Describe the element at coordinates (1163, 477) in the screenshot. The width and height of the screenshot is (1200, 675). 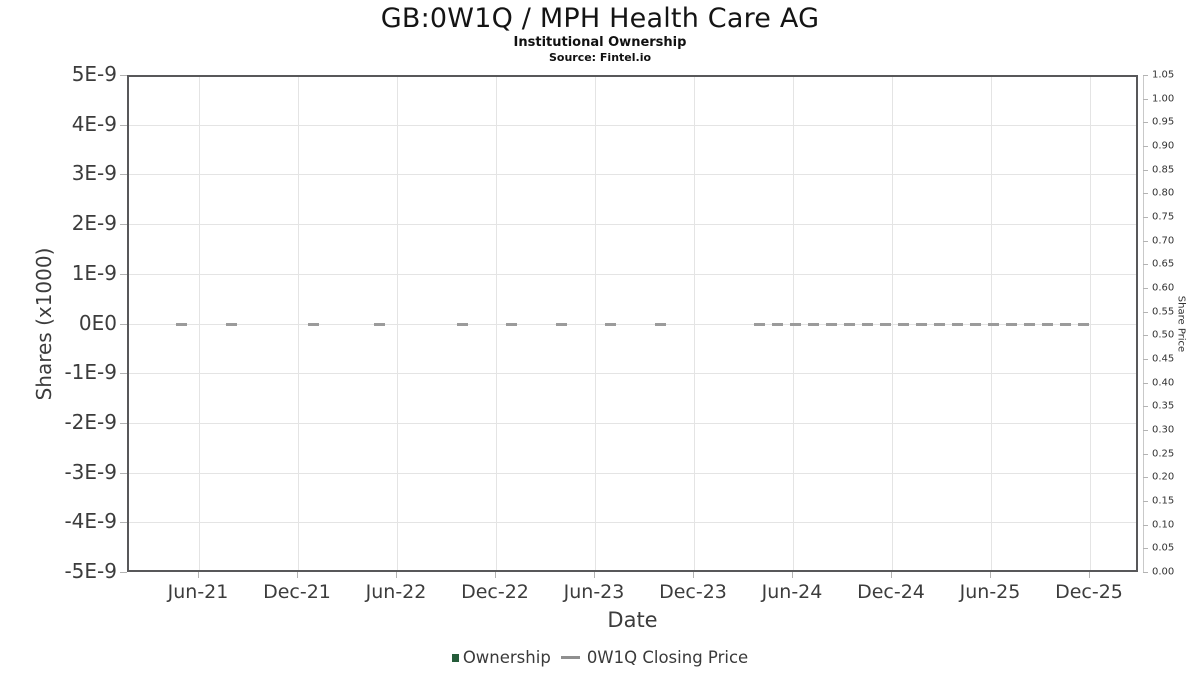
I see `right-tick-label: 0.20` at that location.